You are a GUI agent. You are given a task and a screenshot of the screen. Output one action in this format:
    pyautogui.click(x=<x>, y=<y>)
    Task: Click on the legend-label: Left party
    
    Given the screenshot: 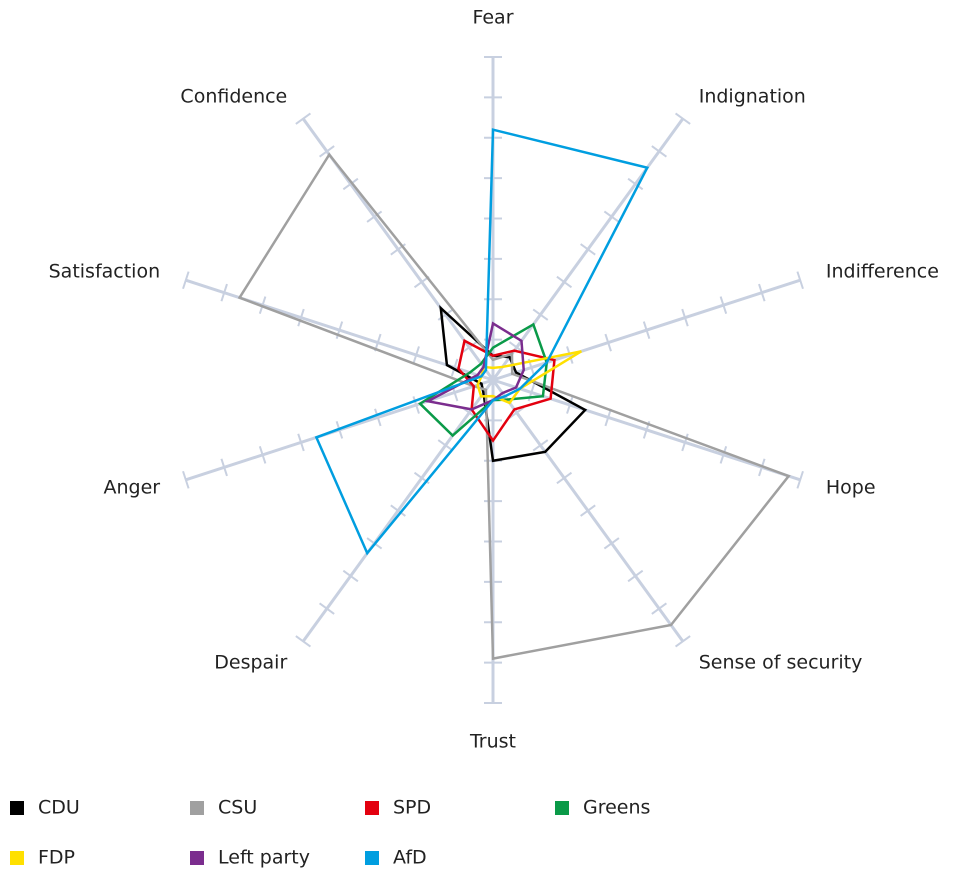 What is the action you would take?
    pyautogui.click(x=264, y=858)
    